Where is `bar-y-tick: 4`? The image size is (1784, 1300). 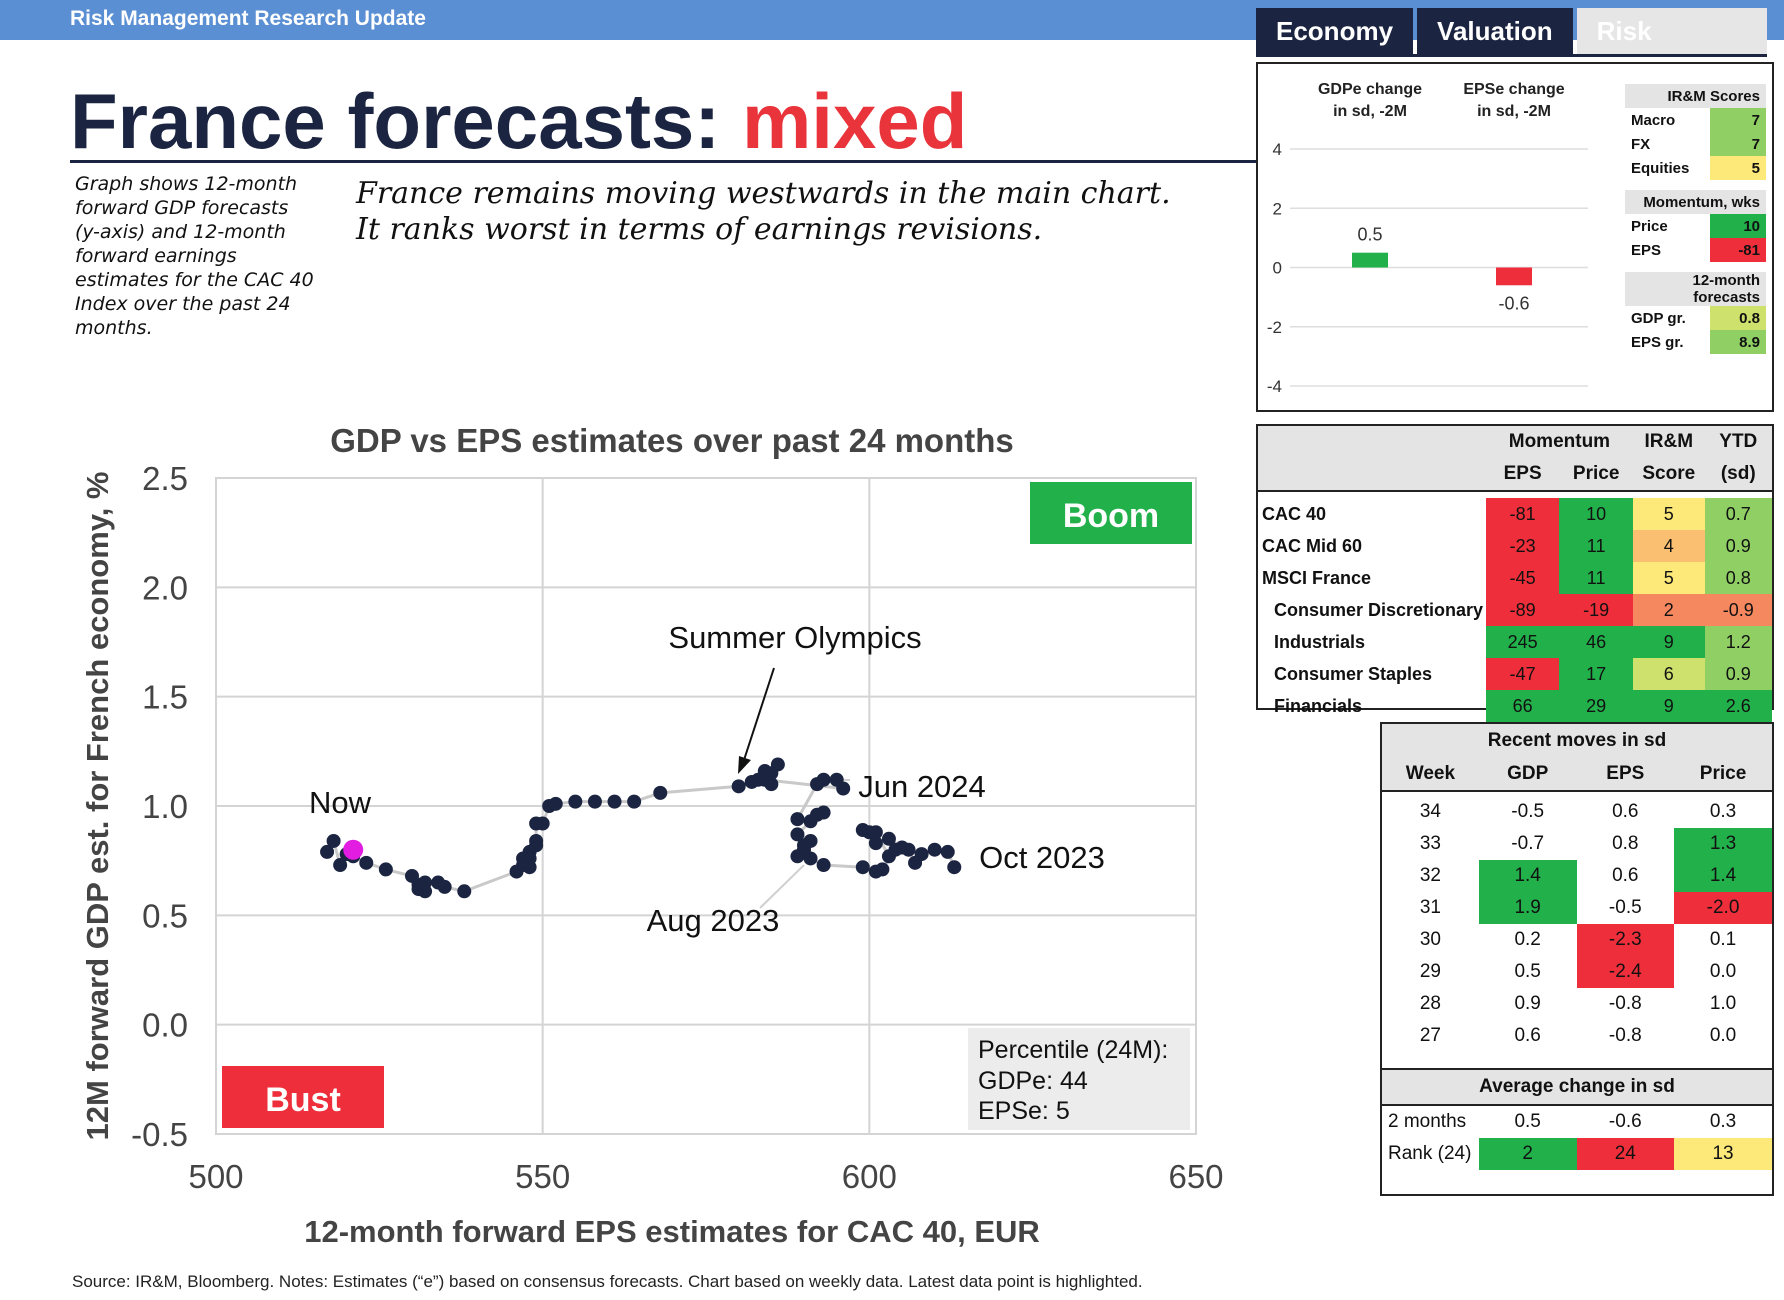 bar-y-tick: 4 is located at coordinates (1277, 149).